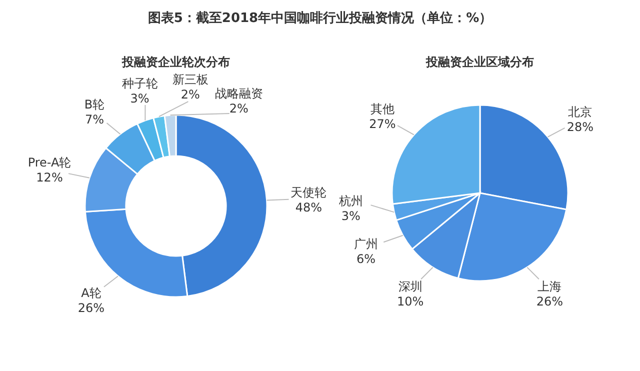 The width and height of the screenshot is (640, 371). What do you see at coordinates (580, 127) in the screenshot?
I see `data-label: 28%` at bounding box center [580, 127].